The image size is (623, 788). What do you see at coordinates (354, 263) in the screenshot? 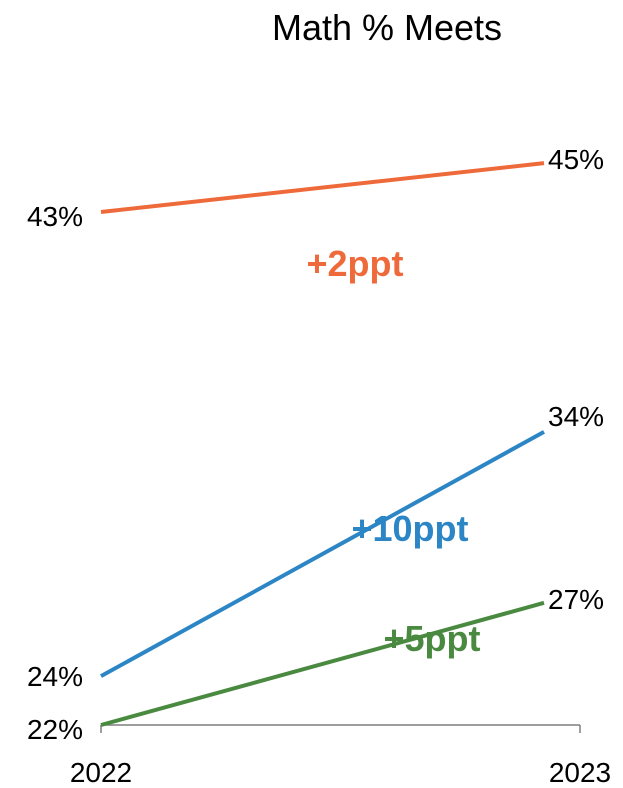
I see `series-1-change-annotation: +2ppt` at bounding box center [354, 263].